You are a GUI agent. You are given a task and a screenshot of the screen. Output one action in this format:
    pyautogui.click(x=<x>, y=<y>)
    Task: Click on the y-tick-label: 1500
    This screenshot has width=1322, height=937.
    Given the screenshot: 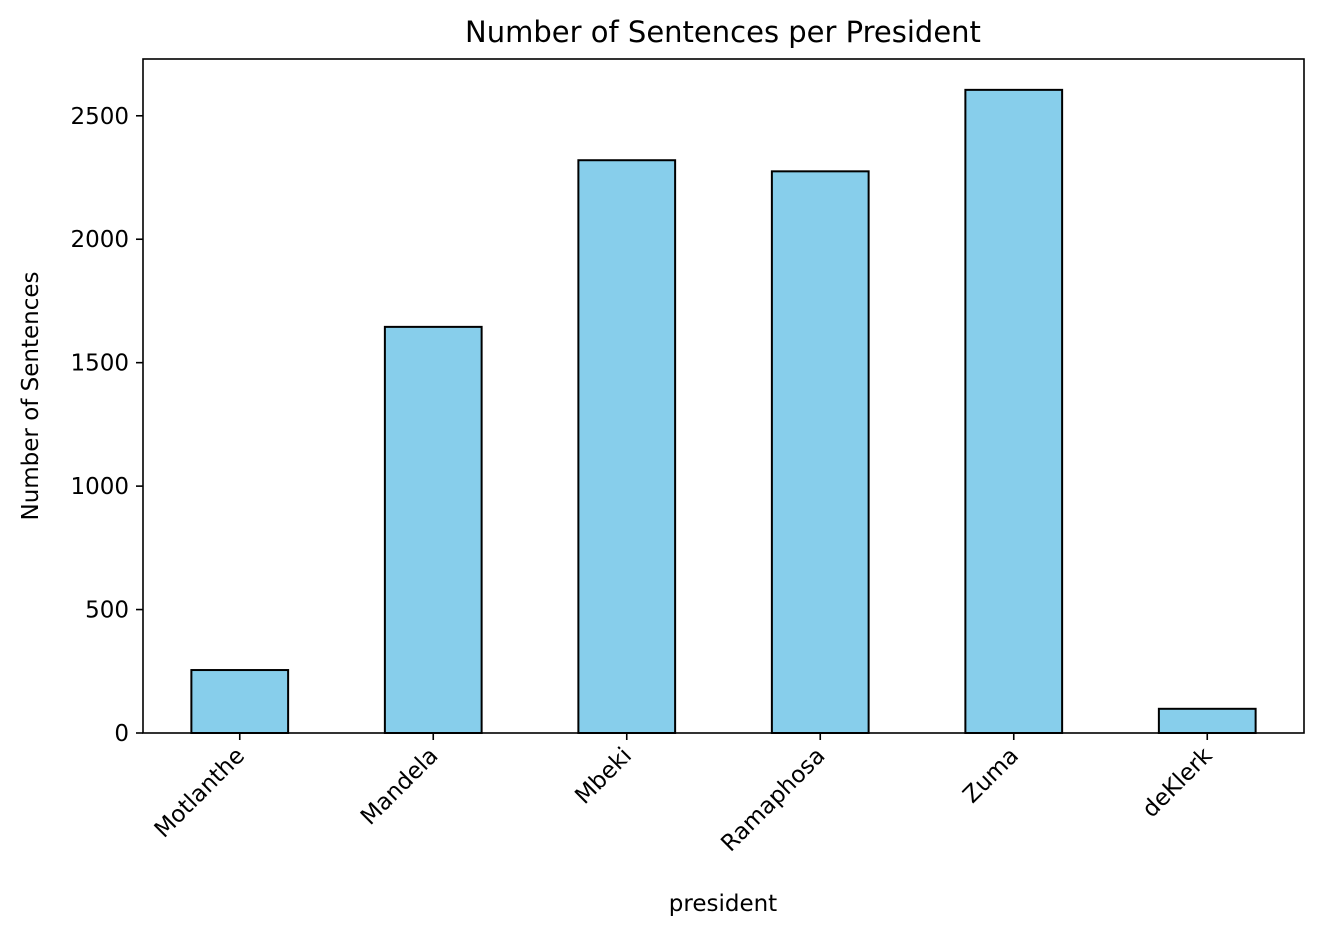 What is the action you would take?
    pyautogui.click(x=99, y=364)
    